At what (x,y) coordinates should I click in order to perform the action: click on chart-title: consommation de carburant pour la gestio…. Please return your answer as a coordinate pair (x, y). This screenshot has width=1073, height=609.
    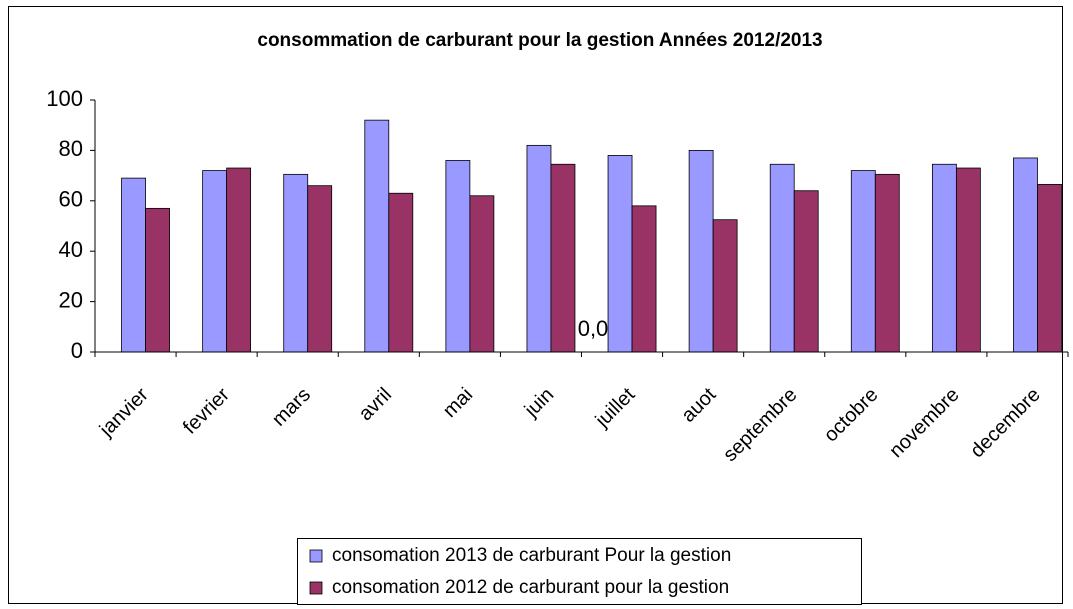
    Looking at the image, I should click on (539, 40).